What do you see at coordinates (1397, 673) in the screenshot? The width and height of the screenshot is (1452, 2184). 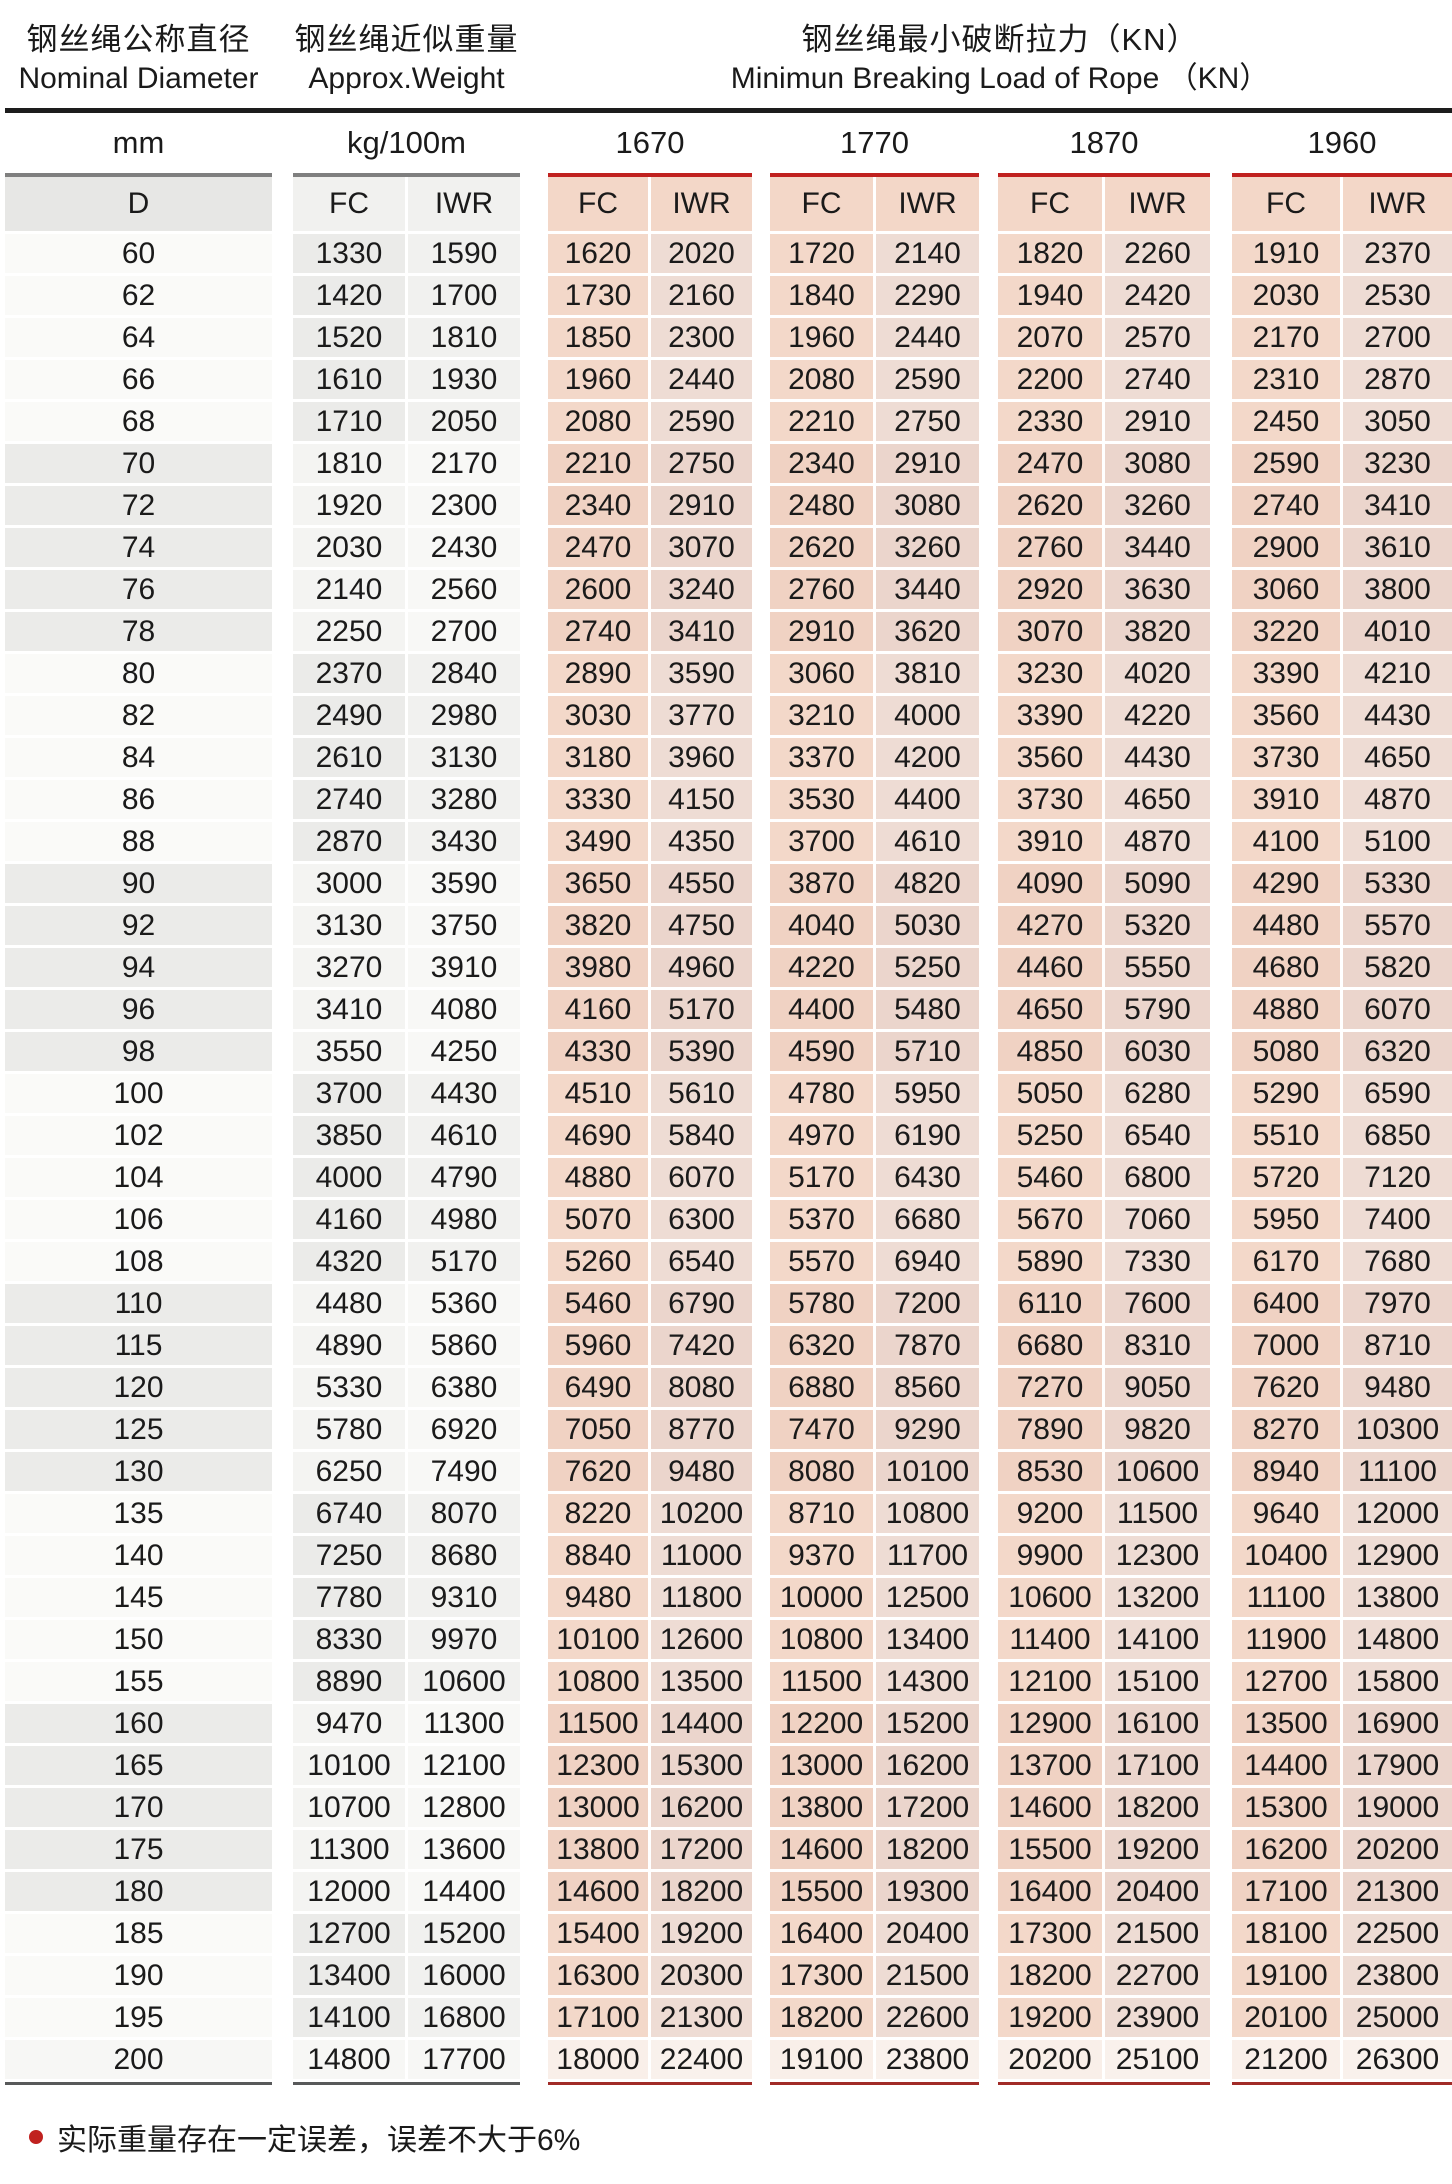 I see `cell-g4-iwr: 4210` at bounding box center [1397, 673].